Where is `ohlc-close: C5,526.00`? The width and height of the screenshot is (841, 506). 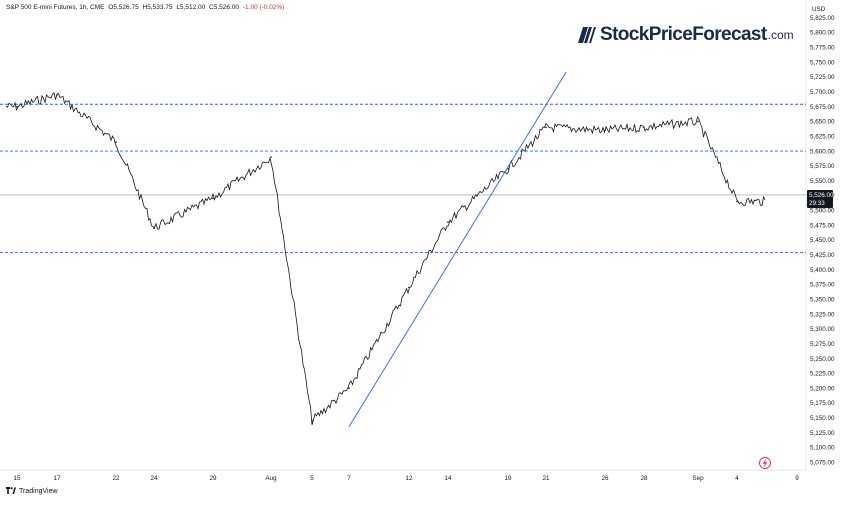
ohlc-close: C5,526.00 is located at coordinates (224, 7).